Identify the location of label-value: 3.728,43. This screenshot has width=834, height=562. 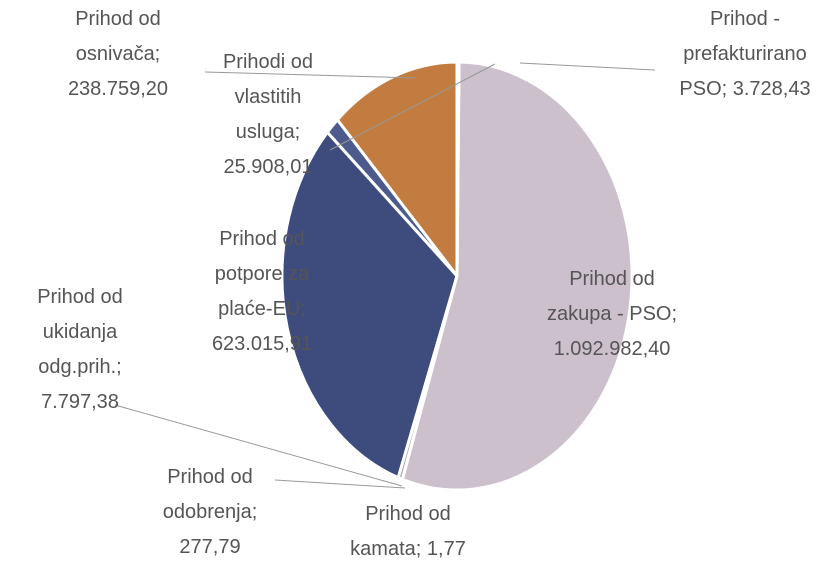
(771, 89).